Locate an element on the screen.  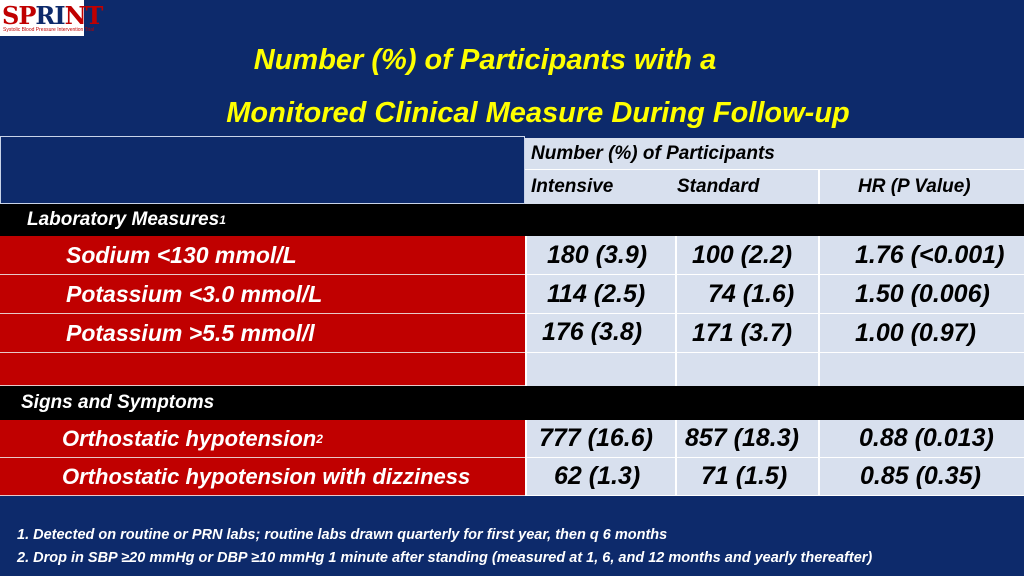
section-header-laboratory: Laboratory Measures 1 is located at coordinates (512, 220).